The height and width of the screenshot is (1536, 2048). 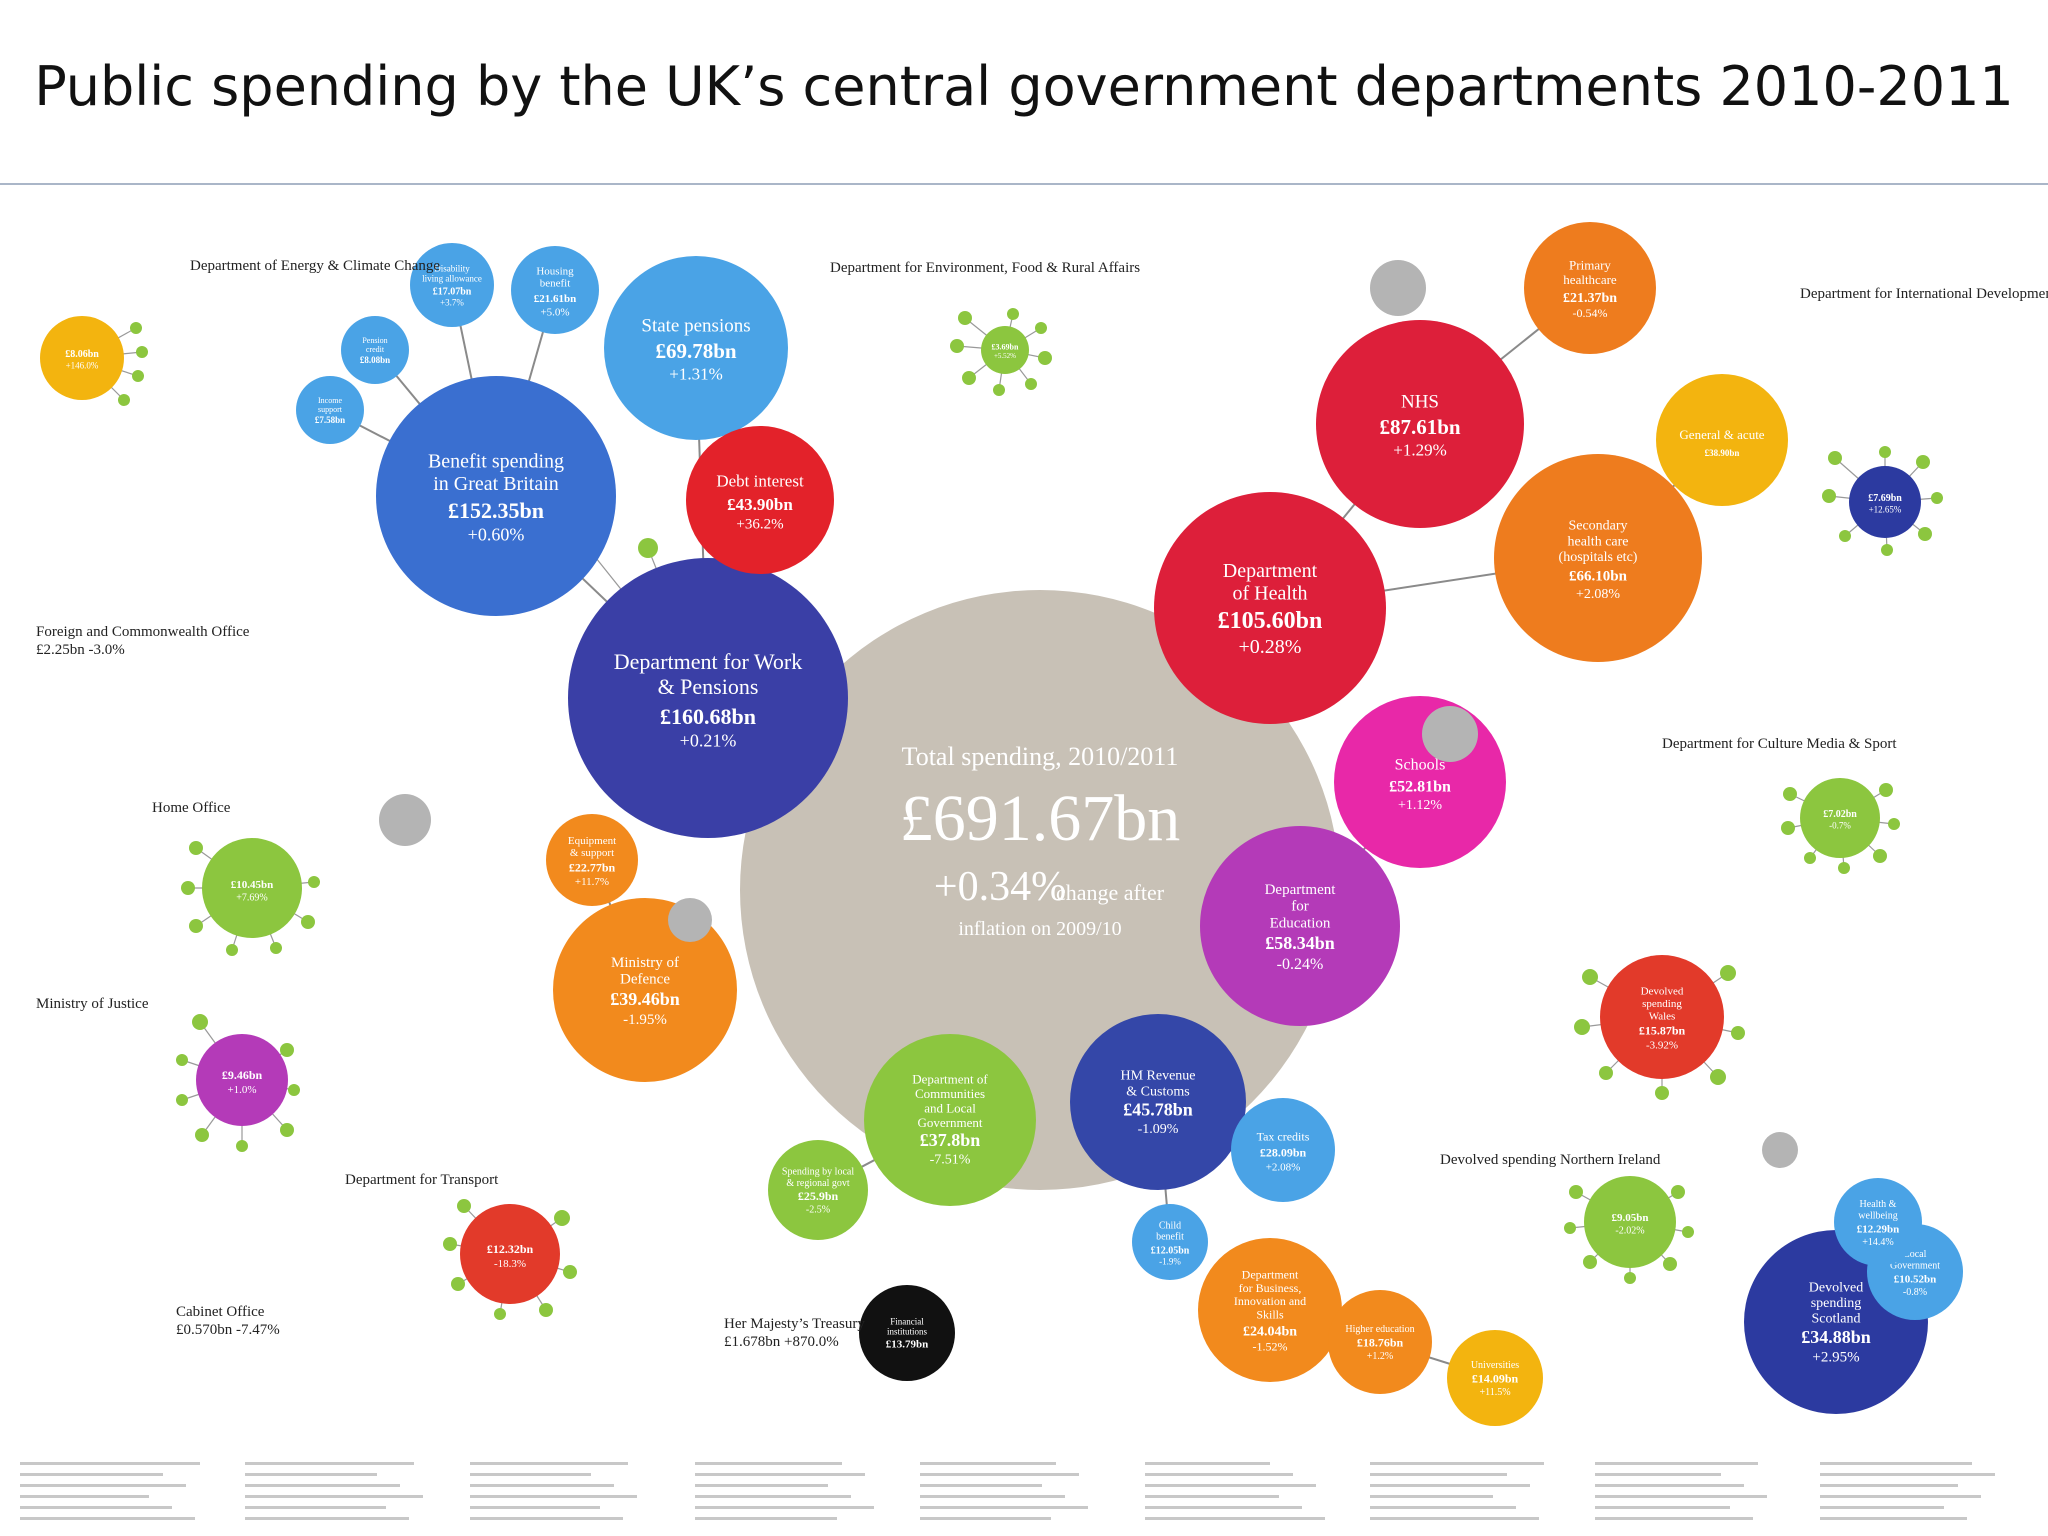 I want to click on bubble-name: Debt interest, so click(x=760, y=481).